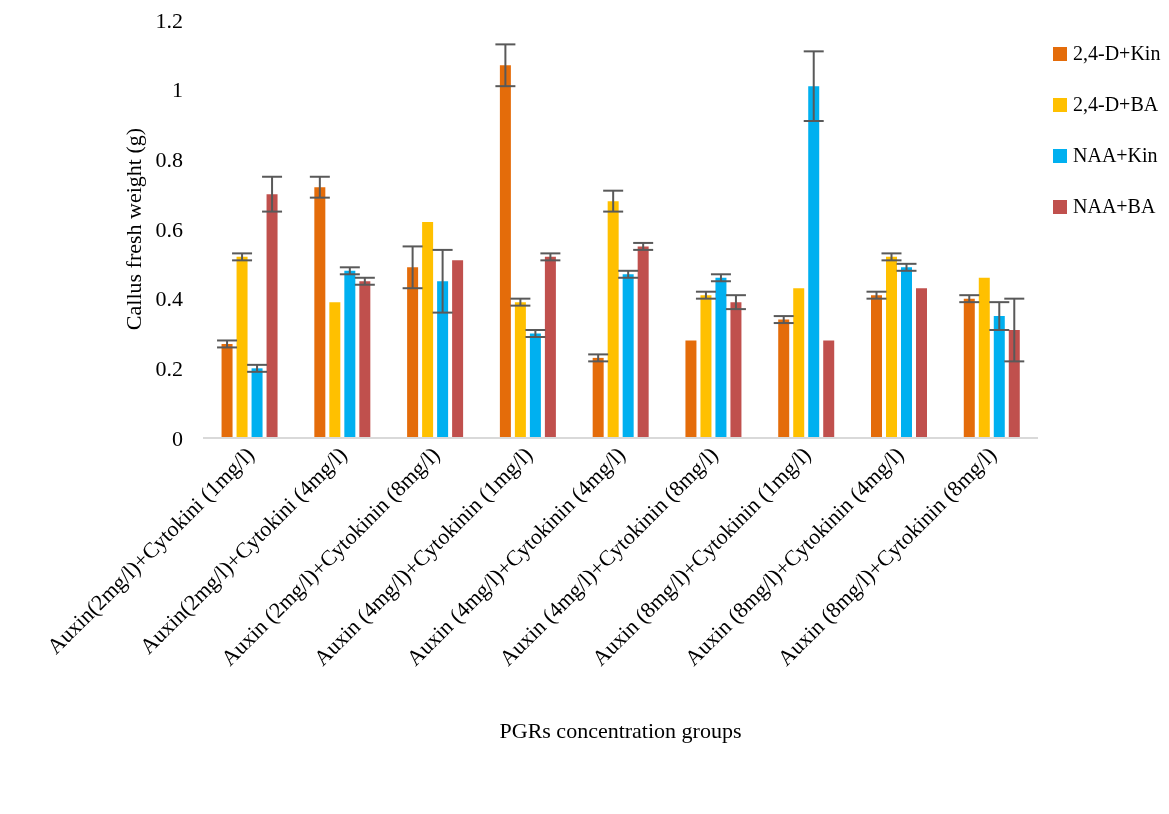 This screenshot has height=814, width=1169. I want to click on y-tick-label: 0.8, so click(169, 160).